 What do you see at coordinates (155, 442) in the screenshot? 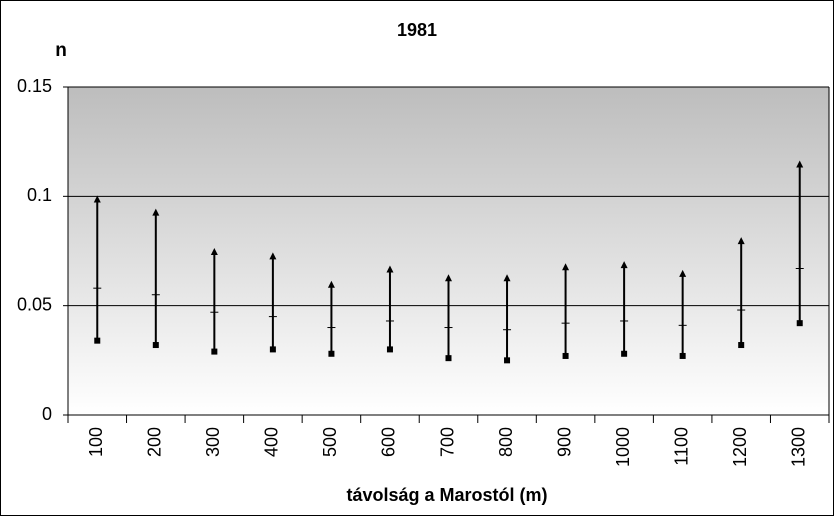
I see `x-tick-label: 200` at bounding box center [155, 442].